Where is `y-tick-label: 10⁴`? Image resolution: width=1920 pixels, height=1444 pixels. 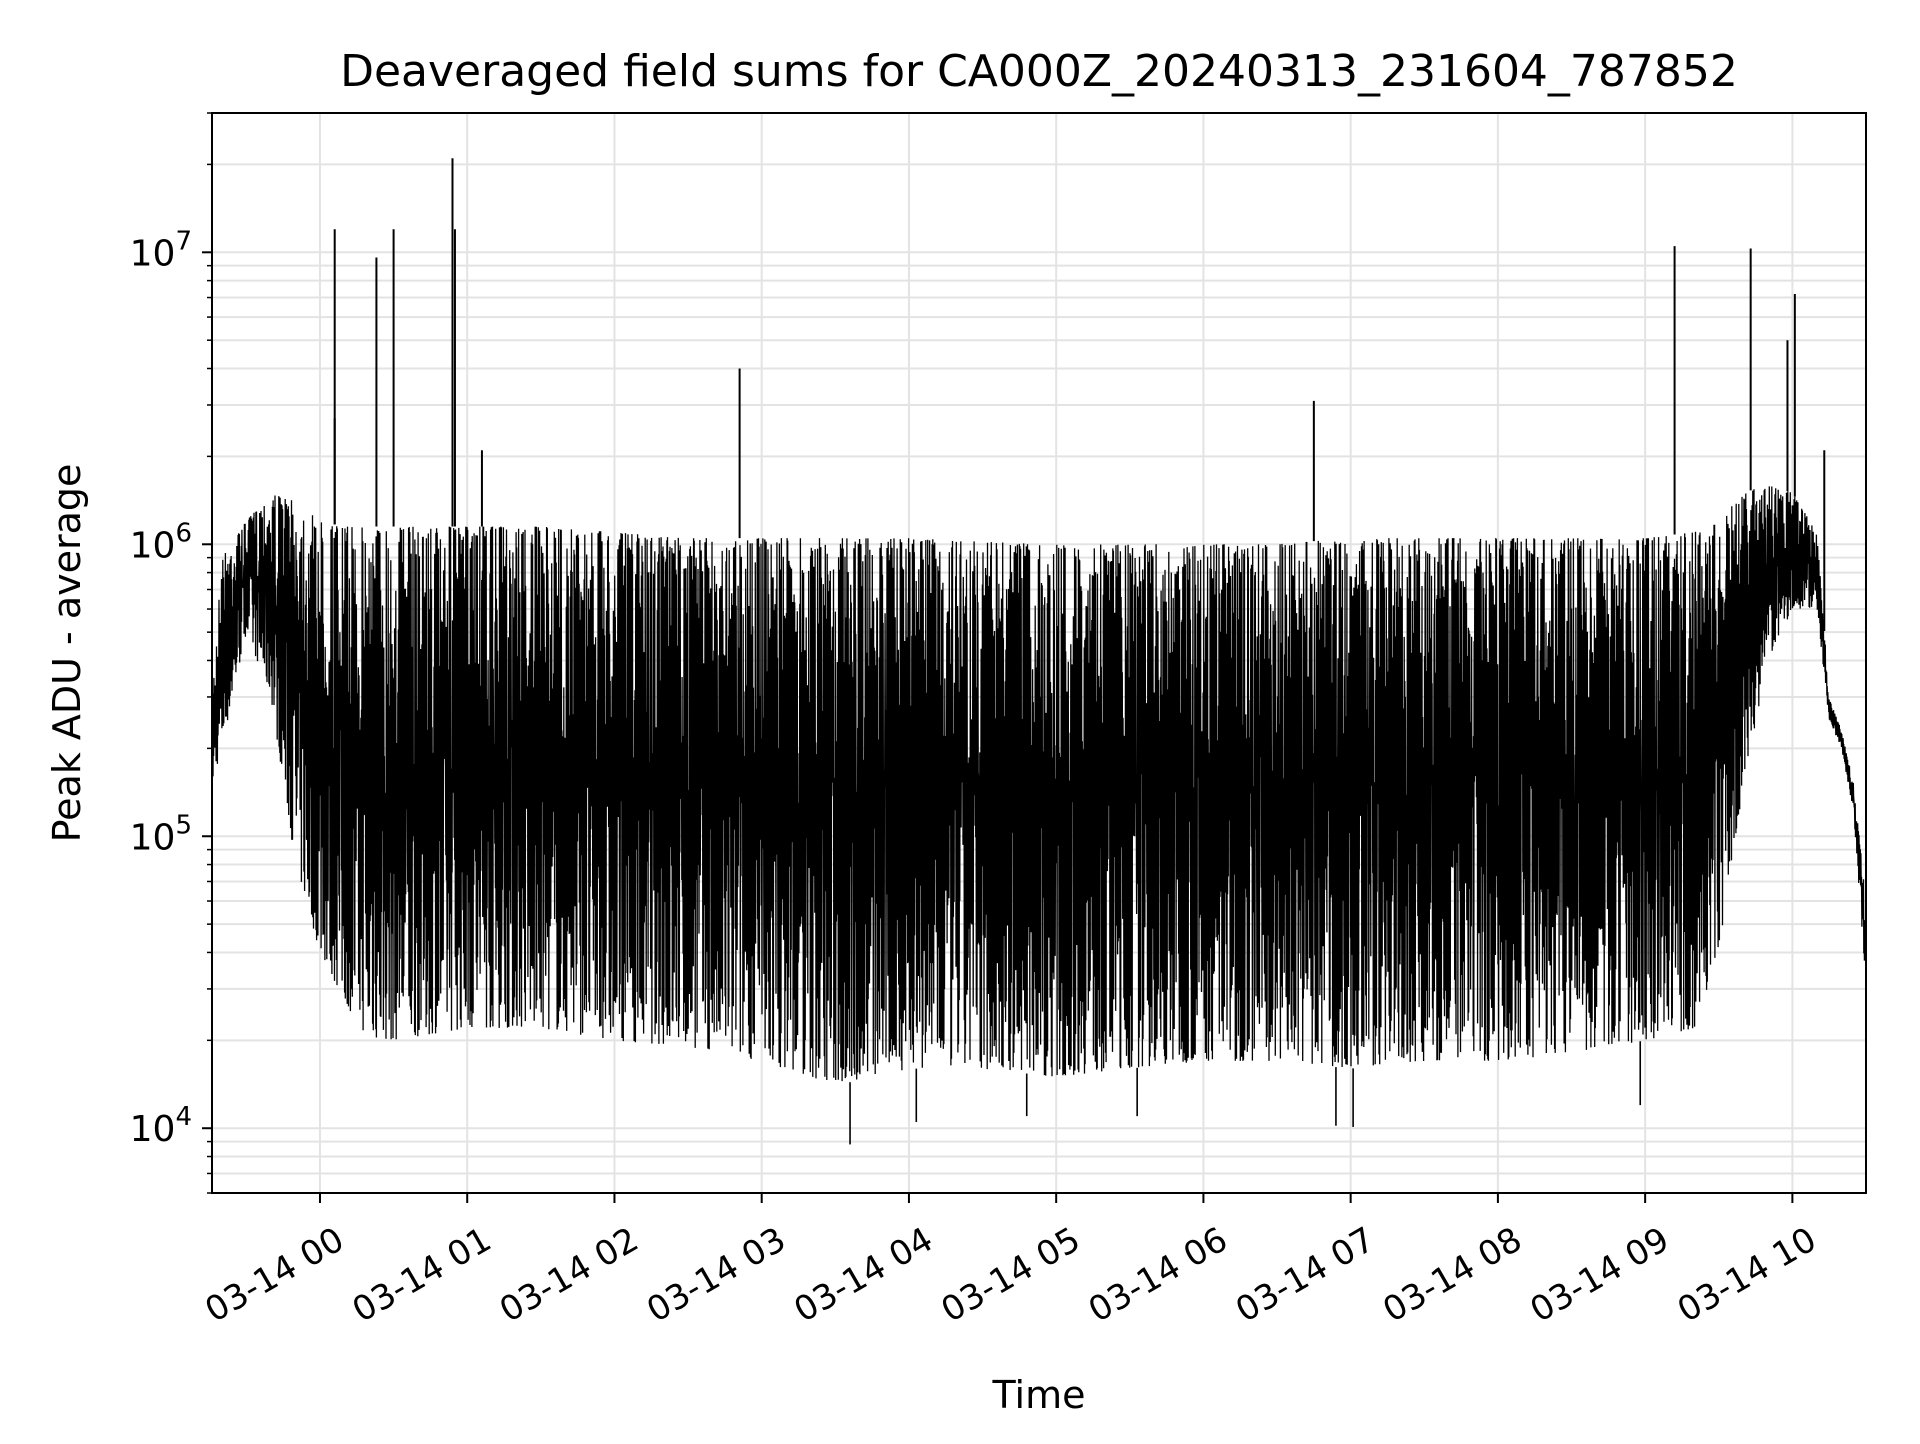
y-tick-label: 10⁴ is located at coordinates (161, 1126).